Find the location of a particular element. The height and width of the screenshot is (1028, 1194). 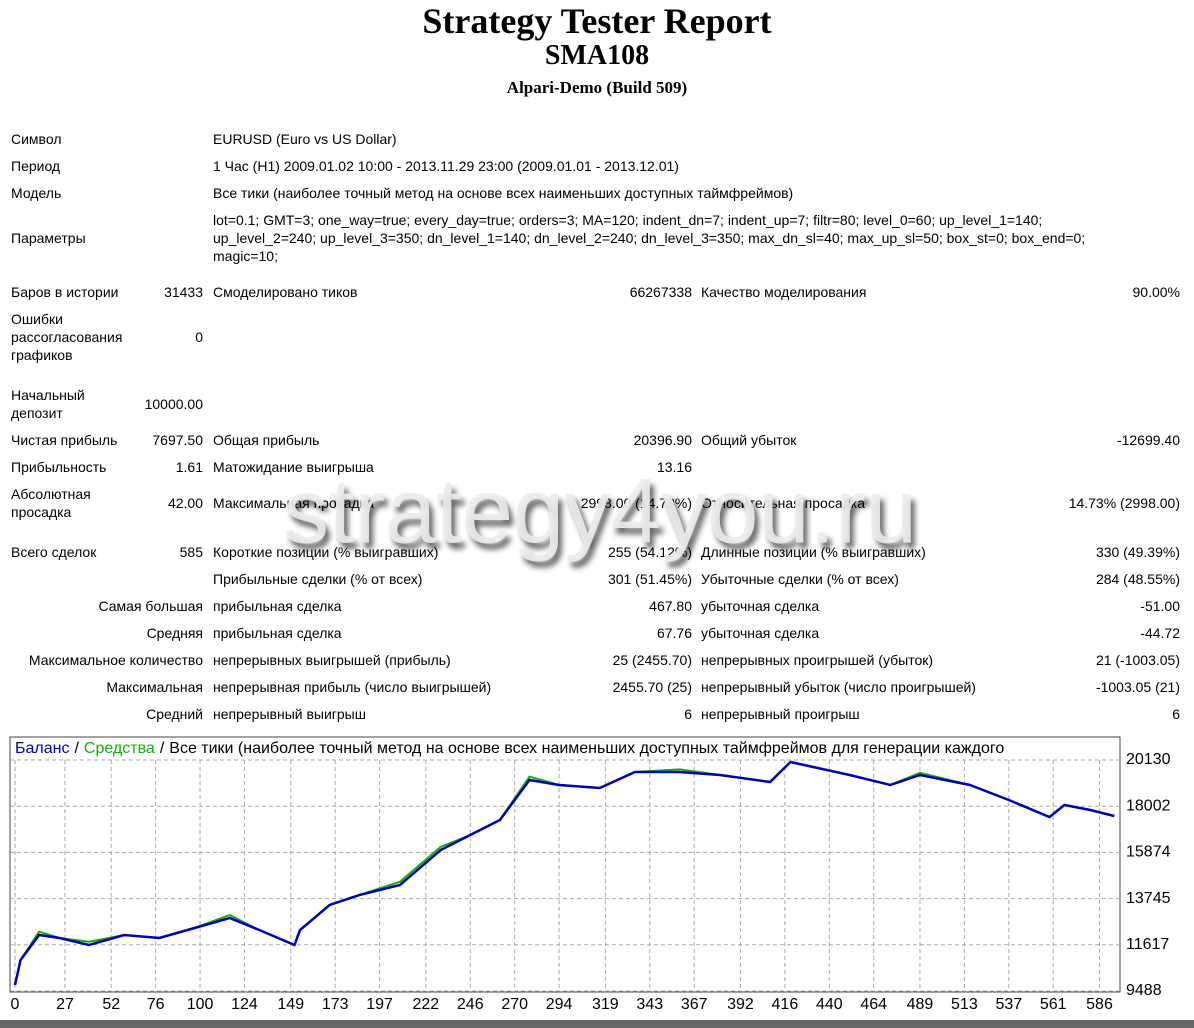

stat-value: 10000.00 is located at coordinates (173, 404).